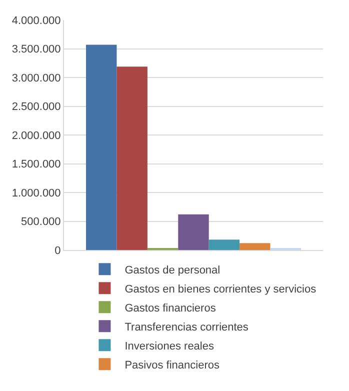 Image resolution: width=349 pixels, height=391 pixels. What do you see at coordinates (57, 250) in the screenshot?
I see `y-tick-label: 0` at bounding box center [57, 250].